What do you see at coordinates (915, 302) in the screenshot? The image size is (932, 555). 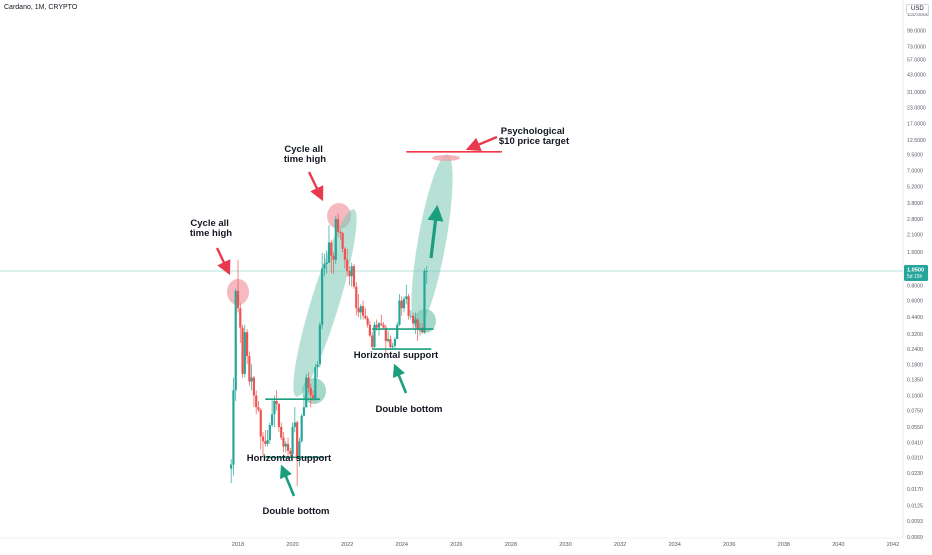 I see `y-tick-label: 0.6000` at bounding box center [915, 302].